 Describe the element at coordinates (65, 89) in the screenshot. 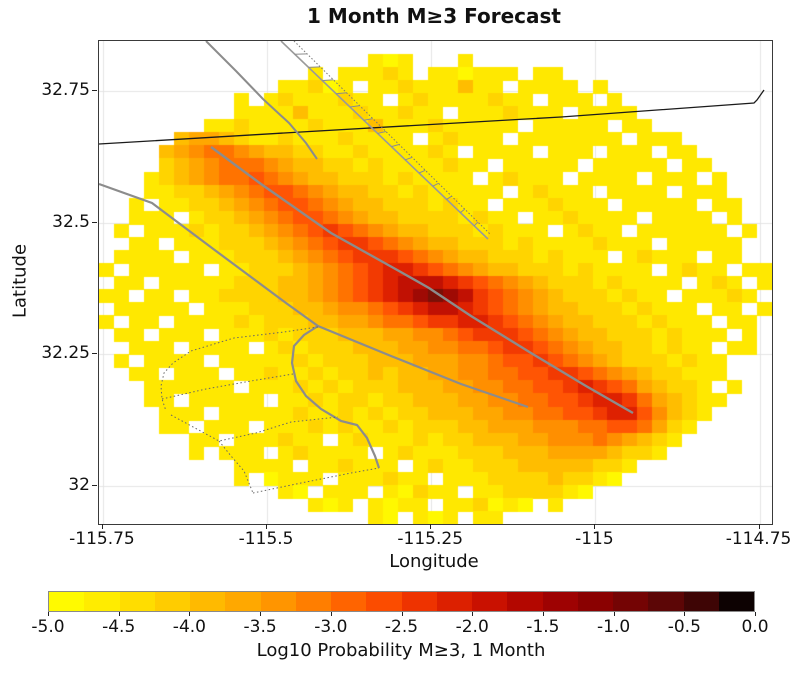

I see `y-tick-label: 32.75` at that location.